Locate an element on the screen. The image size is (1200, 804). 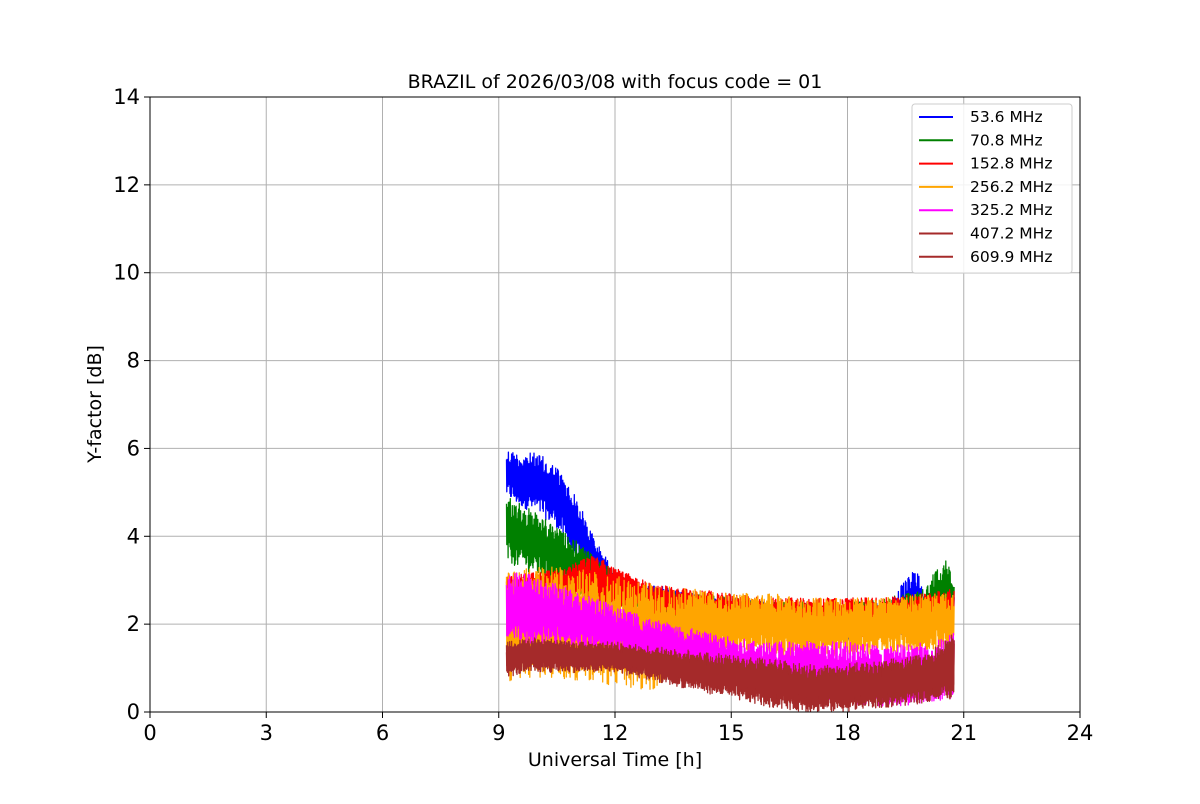
series-line-609_9-mhz is located at coordinates (730, 674).